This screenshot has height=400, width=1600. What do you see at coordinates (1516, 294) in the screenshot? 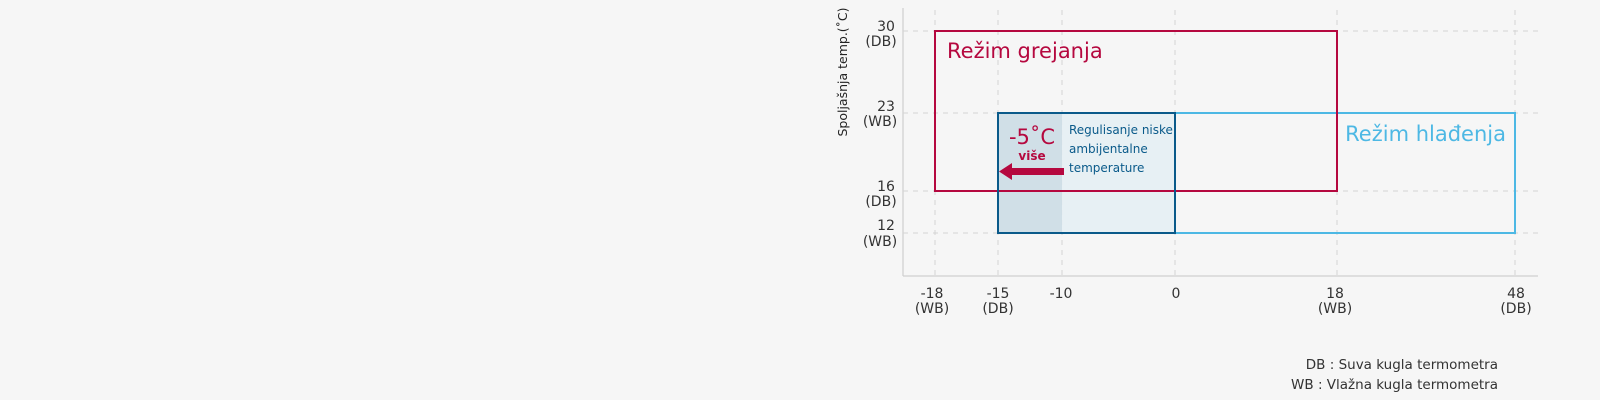
I see `x-tick-value: 48` at bounding box center [1516, 294].